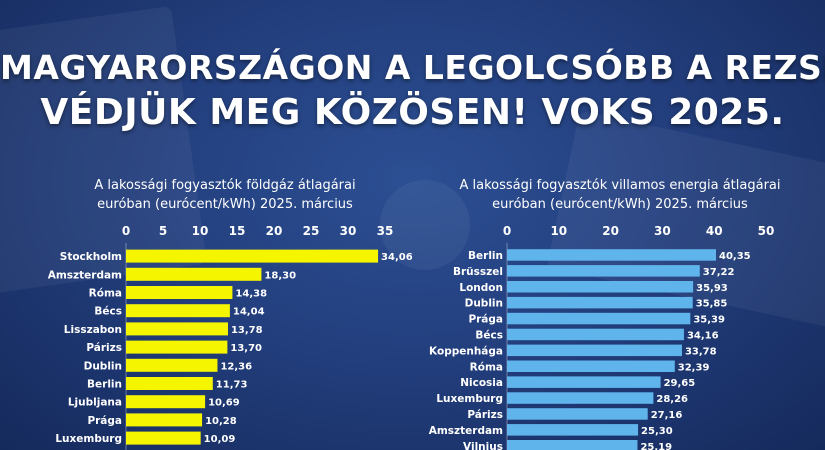 The width and height of the screenshot is (825, 450). I want to click on electricity-category-label: Nicosia, so click(481, 383).